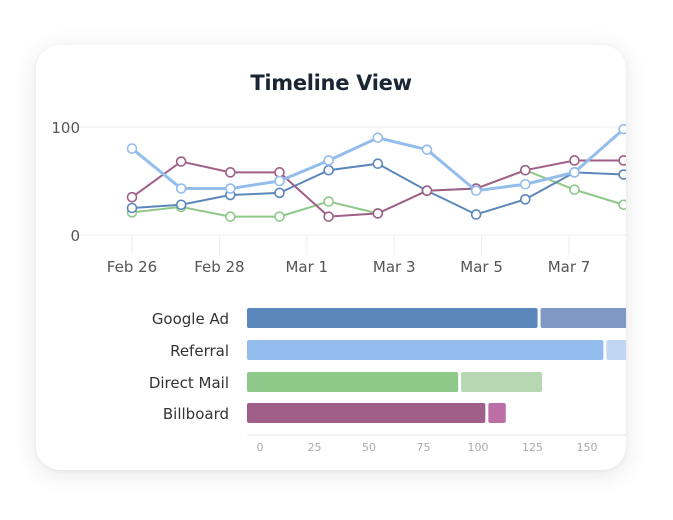  Describe the element at coordinates (424, 447) in the screenshot. I see `bar-x-tick-label: 75` at that location.